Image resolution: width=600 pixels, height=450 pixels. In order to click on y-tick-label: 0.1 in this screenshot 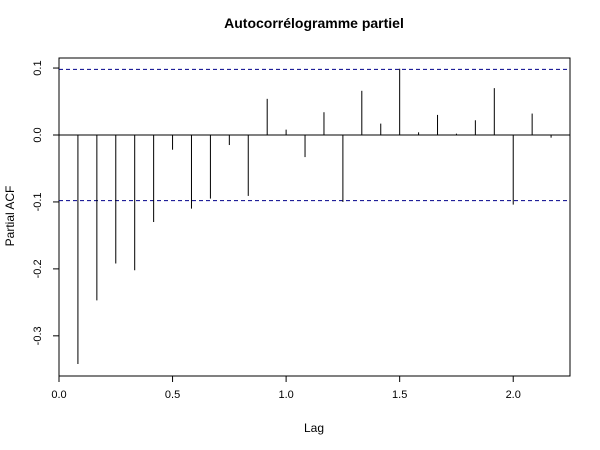, I will do `click(38, 67)`.